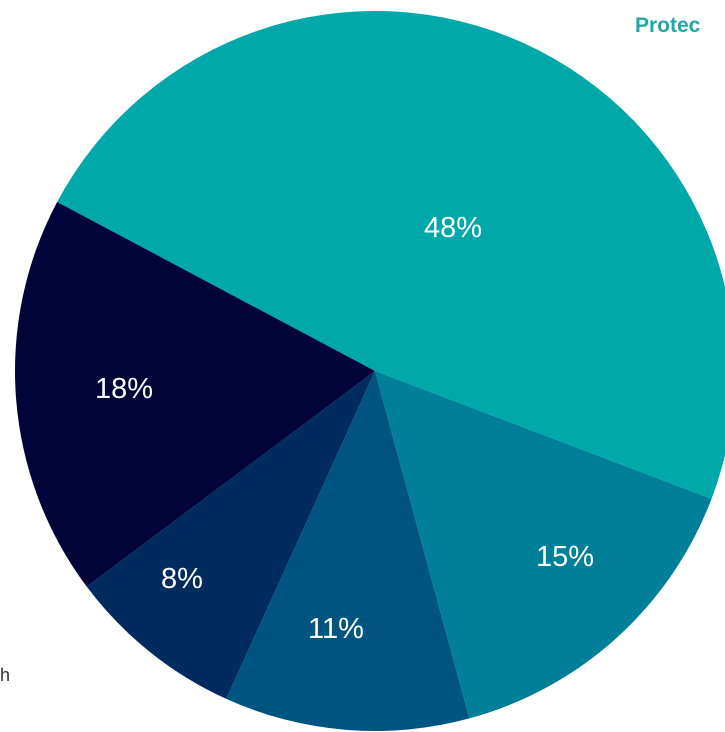 This screenshot has height=732, width=725. I want to click on slice-label-3: 11%, so click(336, 629).